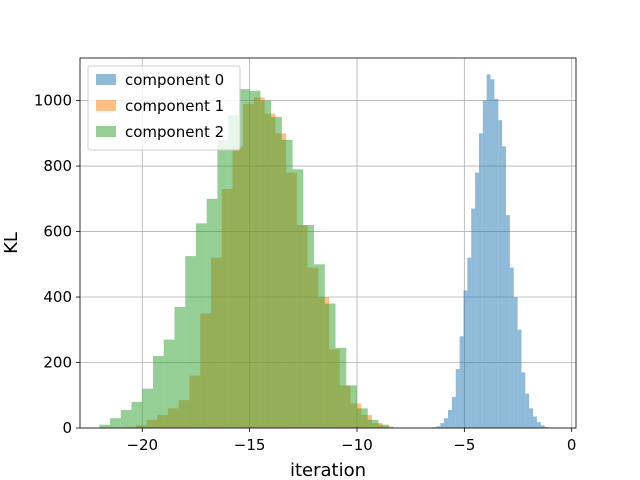 The height and width of the screenshot is (480, 640). What do you see at coordinates (57, 232) in the screenshot?
I see `y-tick-label: 600` at bounding box center [57, 232].